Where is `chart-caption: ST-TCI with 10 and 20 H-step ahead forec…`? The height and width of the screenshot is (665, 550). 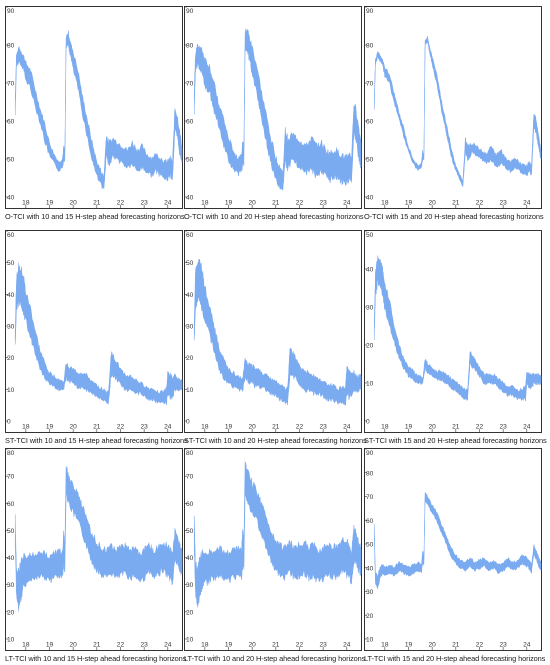 chart-caption: ST-TCI with 10 and 20 H-step ahead forec… is located at coordinates (275, 440).